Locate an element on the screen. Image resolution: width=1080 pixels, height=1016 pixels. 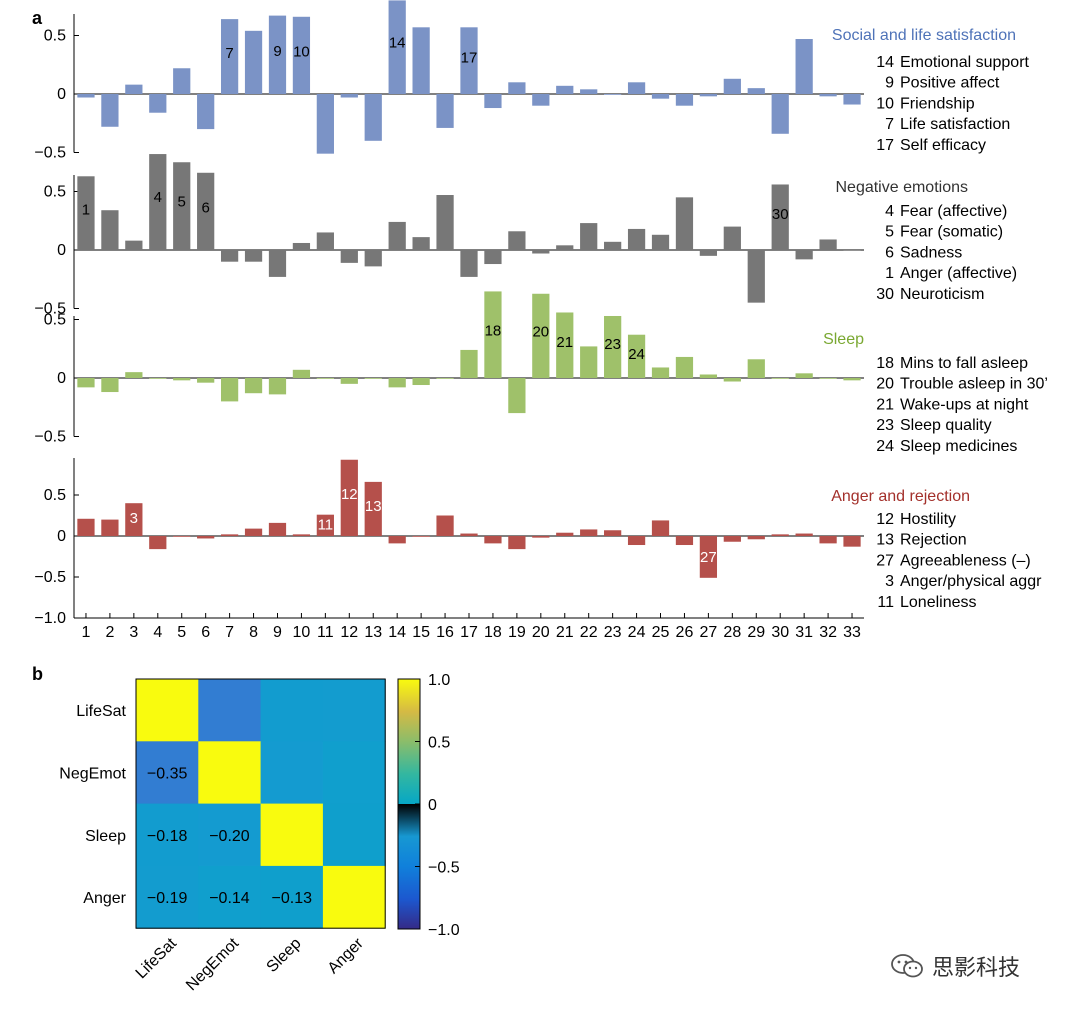
colorbar-tick-label: 0.5 is located at coordinates (439, 743).